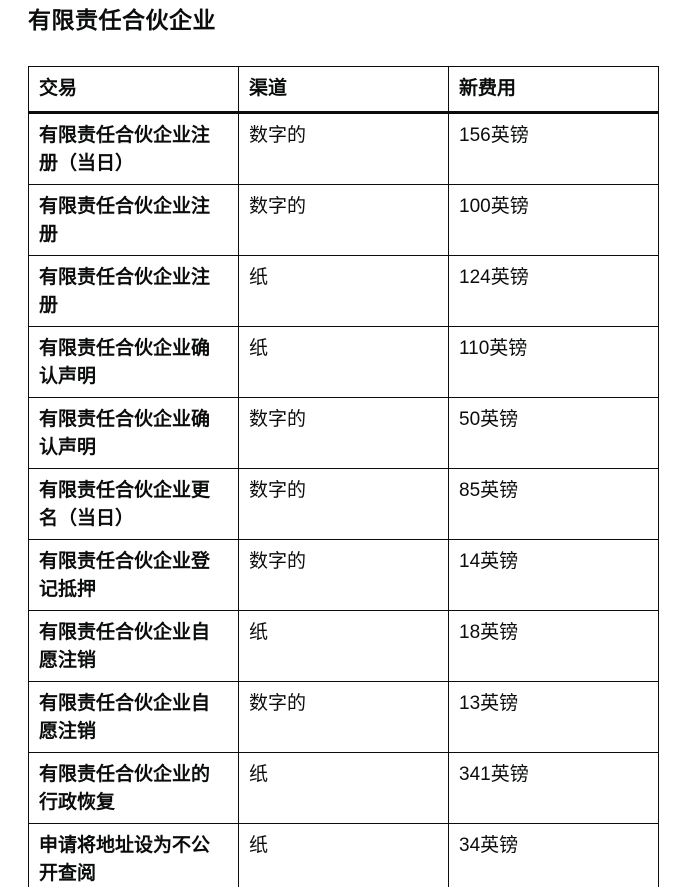  I want to click on fee-cell: 100英镑, so click(553, 220).